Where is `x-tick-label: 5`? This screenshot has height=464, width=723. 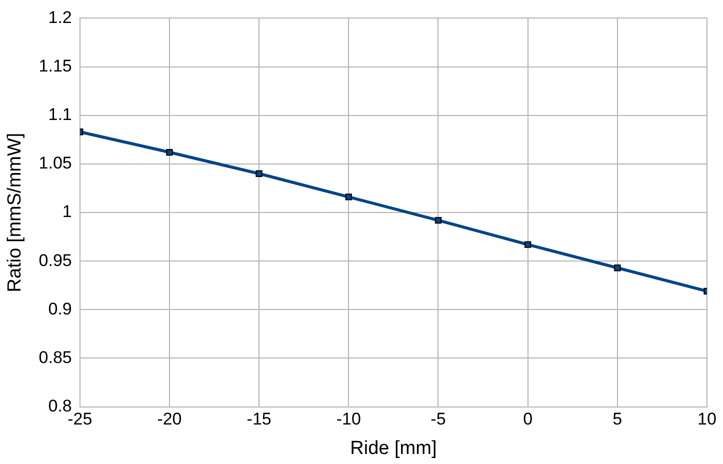 x-tick-label: 5 is located at coordinates (617, 419).